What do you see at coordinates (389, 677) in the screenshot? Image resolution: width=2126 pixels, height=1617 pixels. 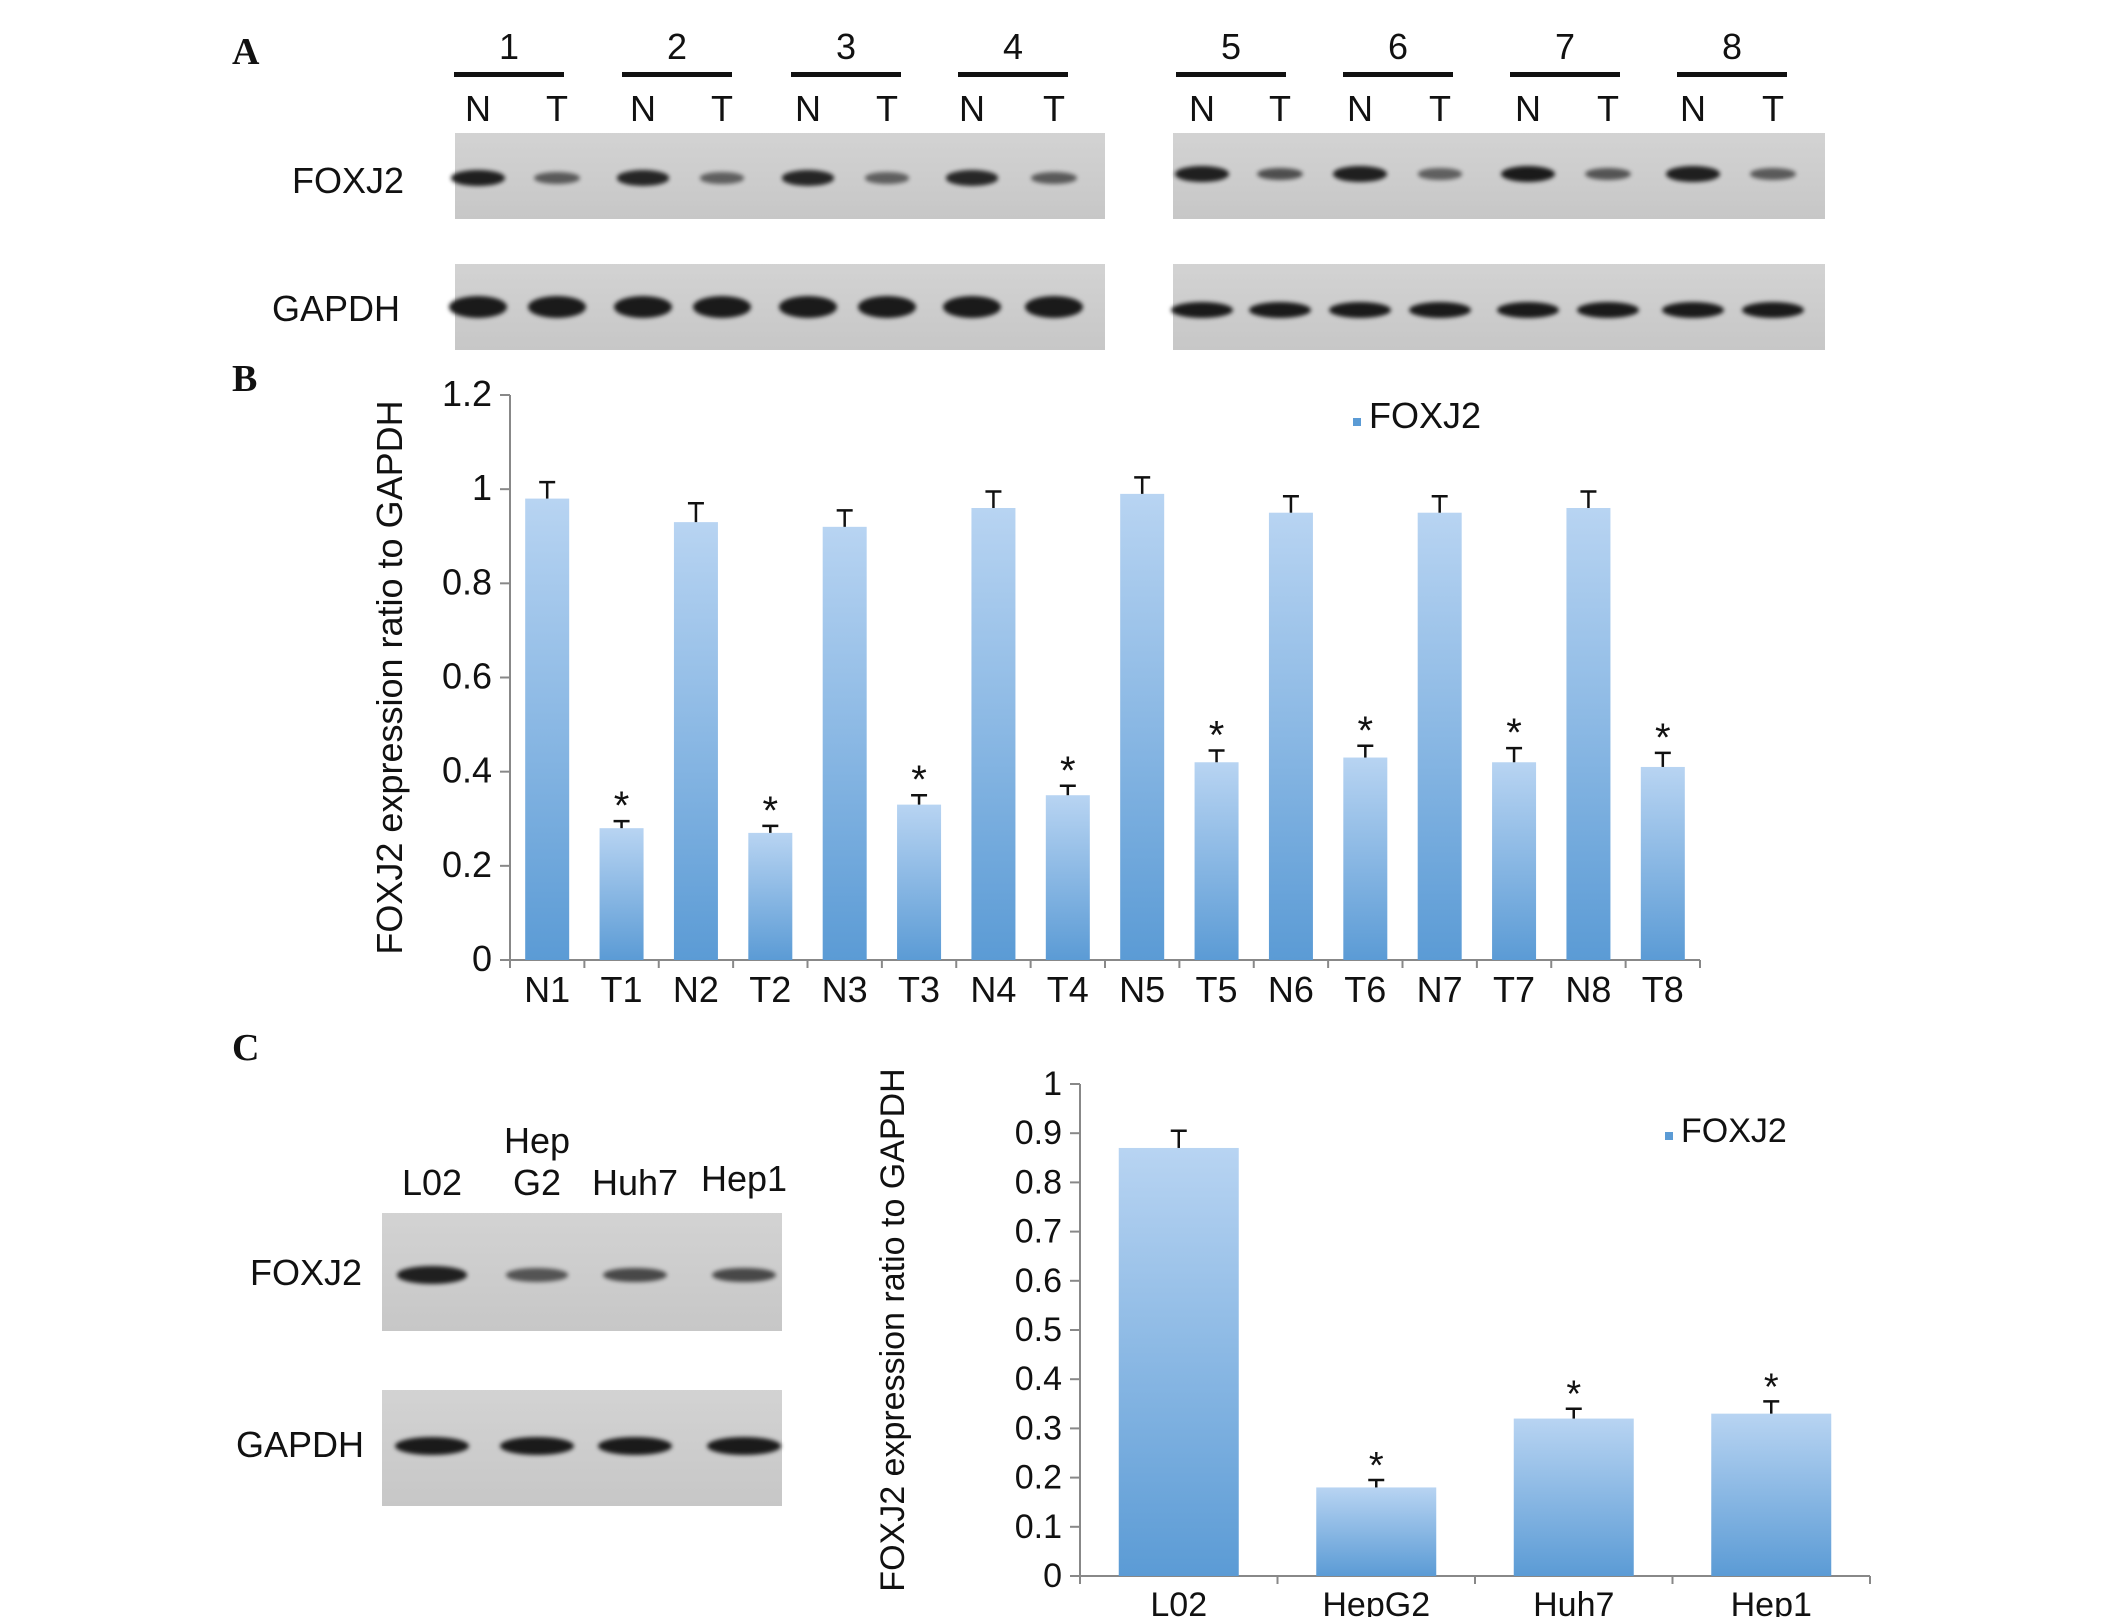 I see `y-axis-label: FOXJ2 expression ratio to GAPDH` at bounding box center [389, 677].